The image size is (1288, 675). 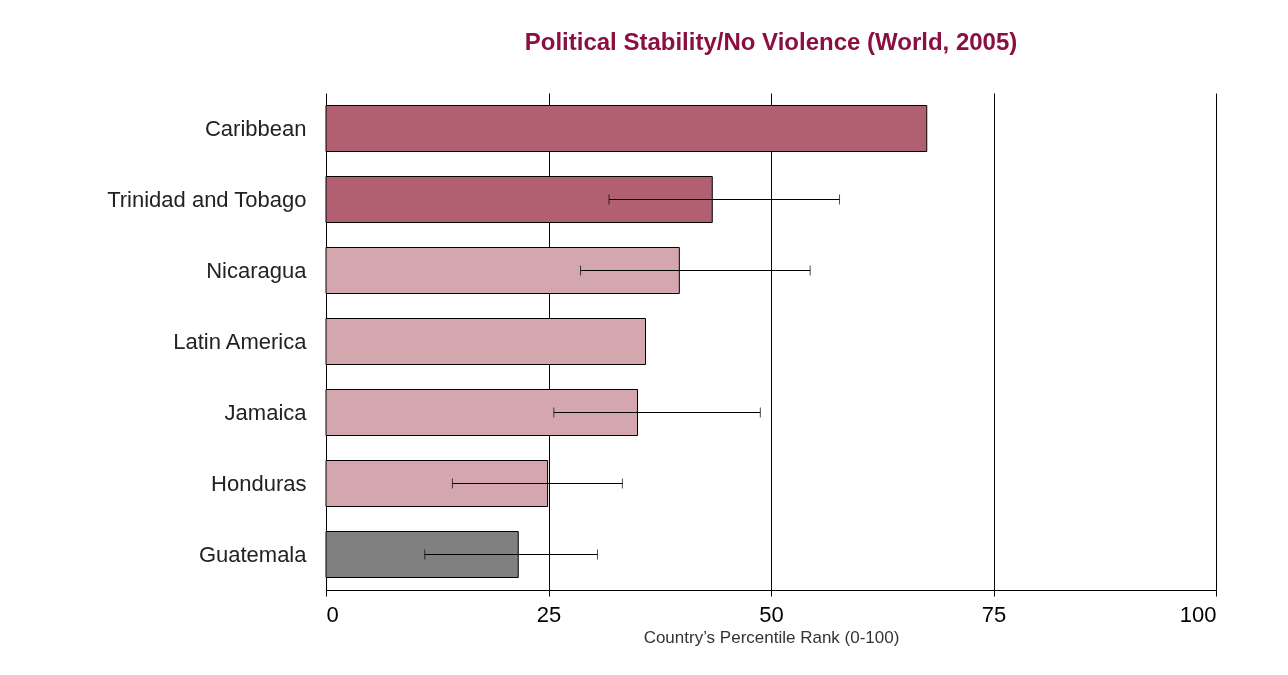 What do you see at coordinates (253, 554) in the screenshot?
I see `y-tick-label: Guatemala` at bounding box center [253, 554].